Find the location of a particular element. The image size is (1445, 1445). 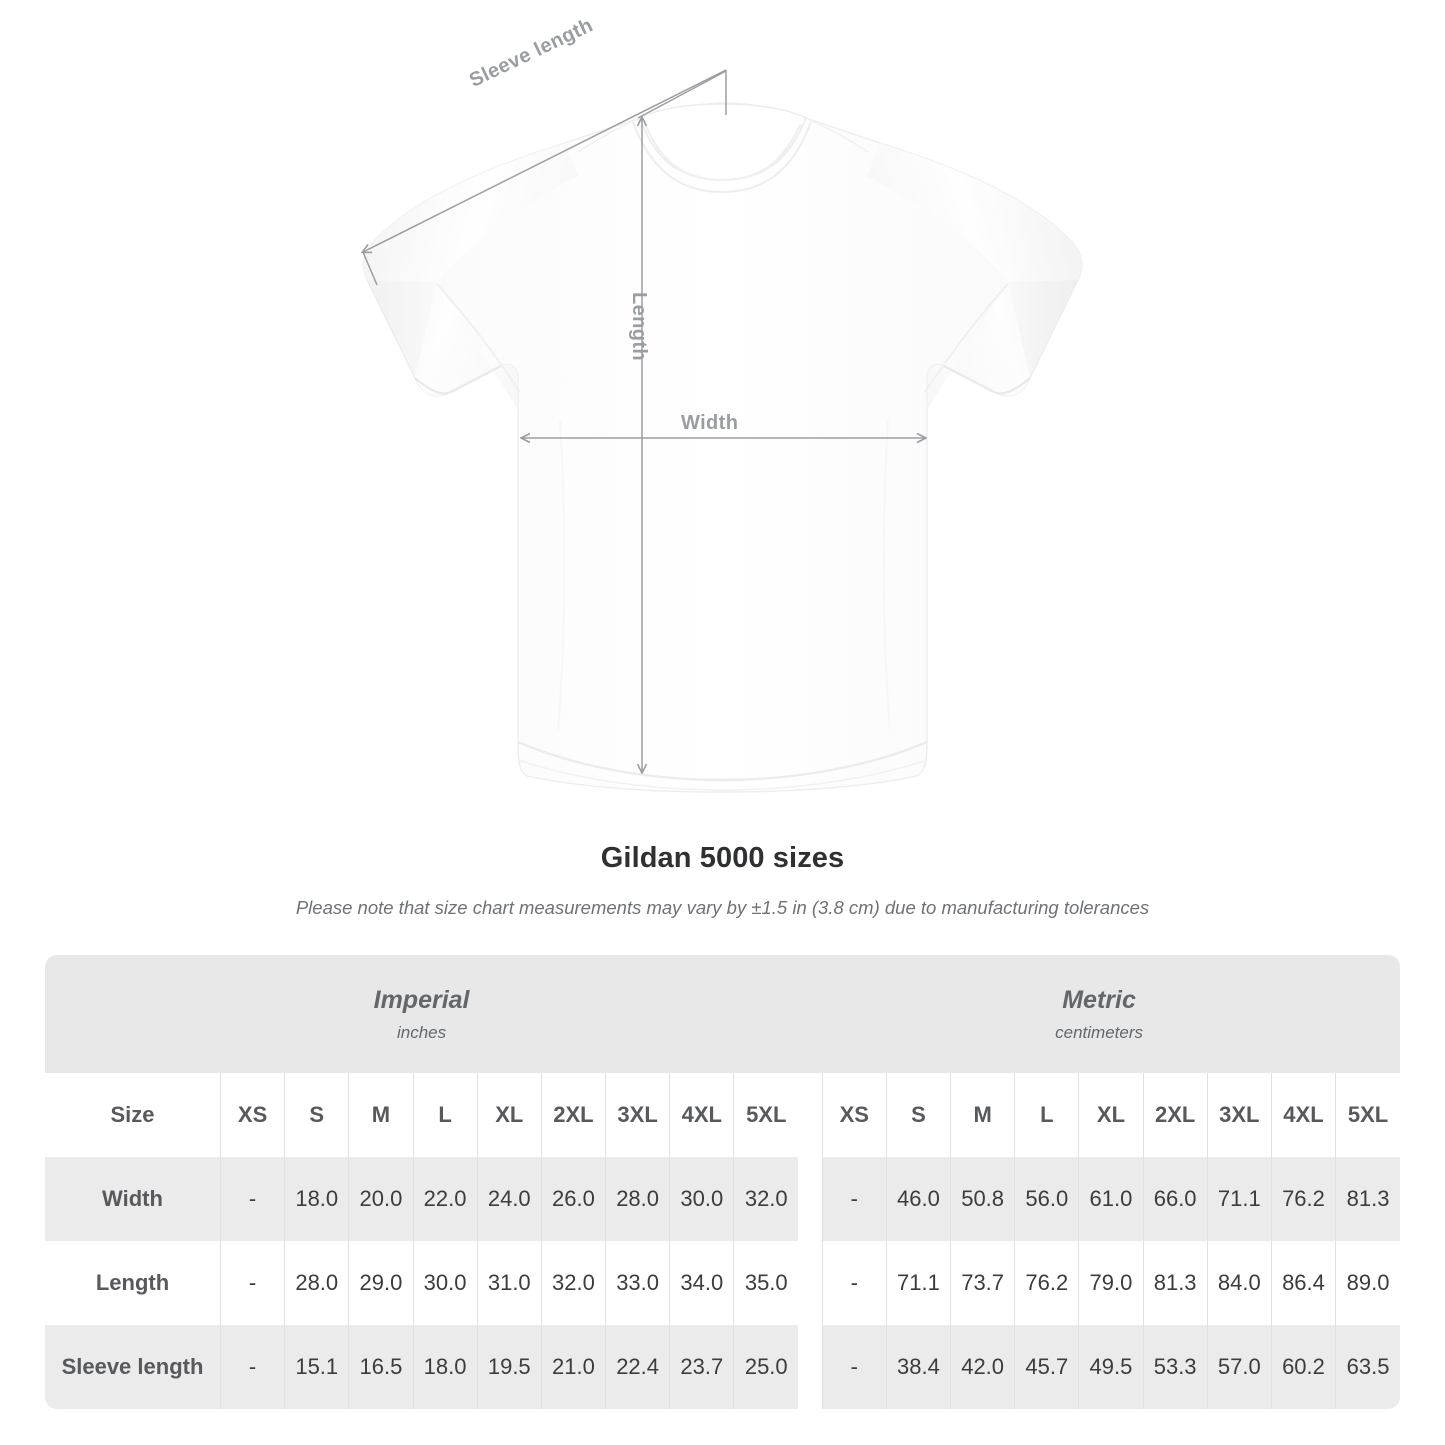

size-header-imperial-2xl: 2XL is located at coordinates (573, 1115).